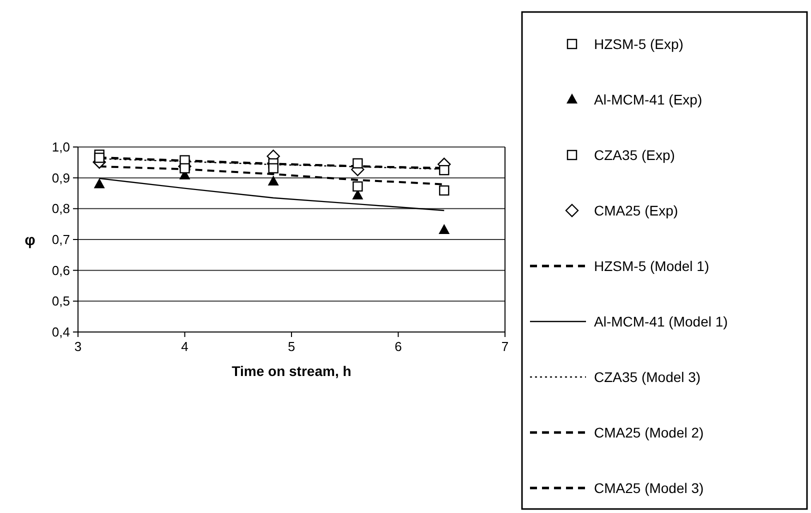  I want to click on y-tick-label: 0,5, so click(61, 301).